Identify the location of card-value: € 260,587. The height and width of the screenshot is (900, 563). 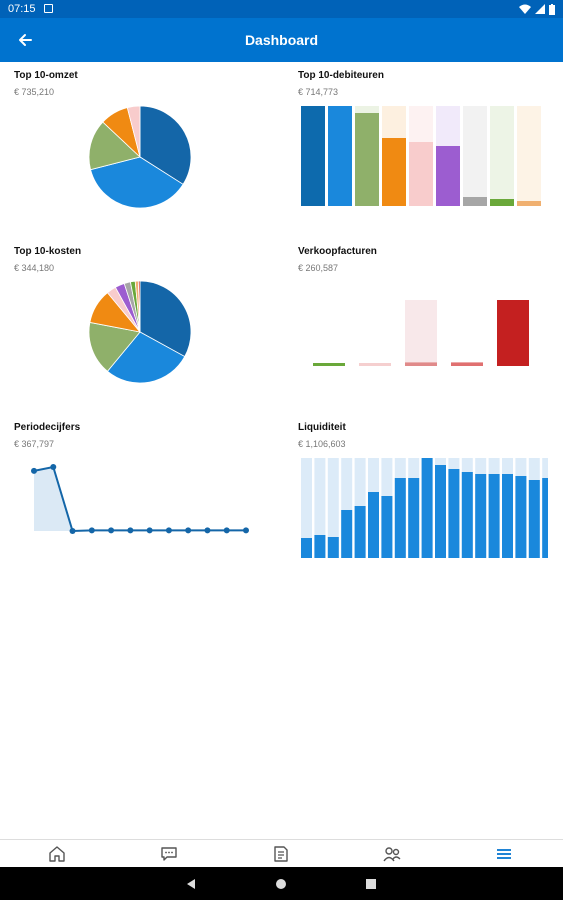
(318, 268).